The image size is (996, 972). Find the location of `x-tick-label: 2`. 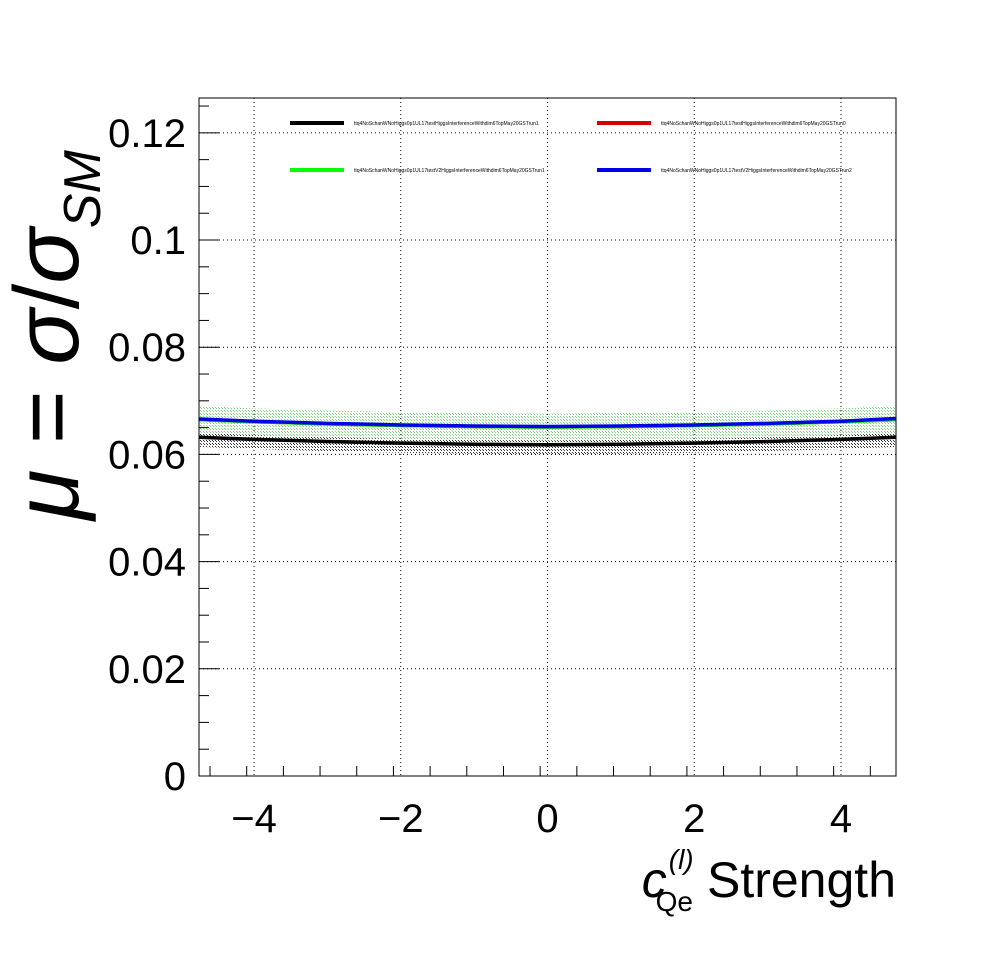

x-tick-label: 2 is located at coordinates (694, 819).